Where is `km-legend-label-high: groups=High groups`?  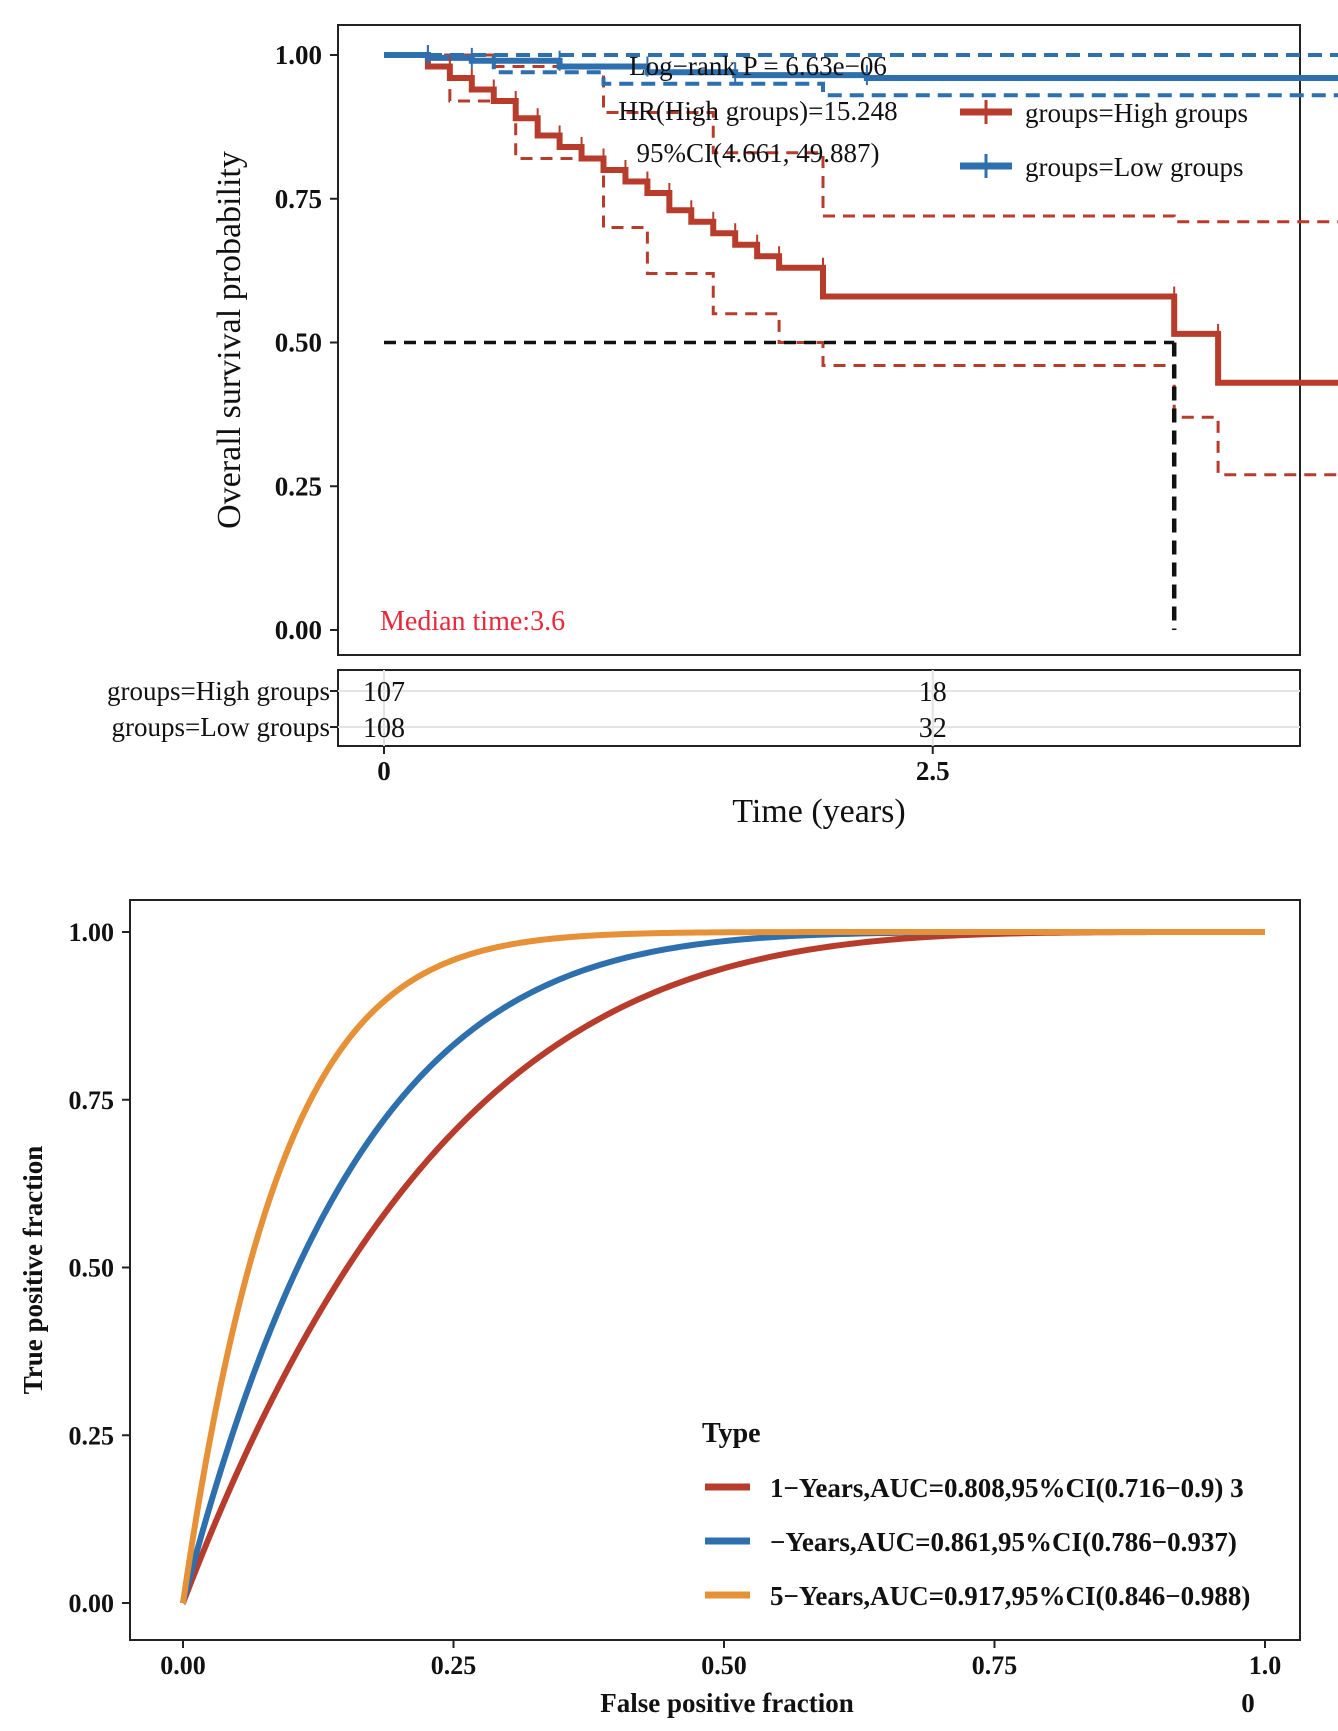 km-legend-label-high: groups=High groups is located at coordinates (1136, 113).